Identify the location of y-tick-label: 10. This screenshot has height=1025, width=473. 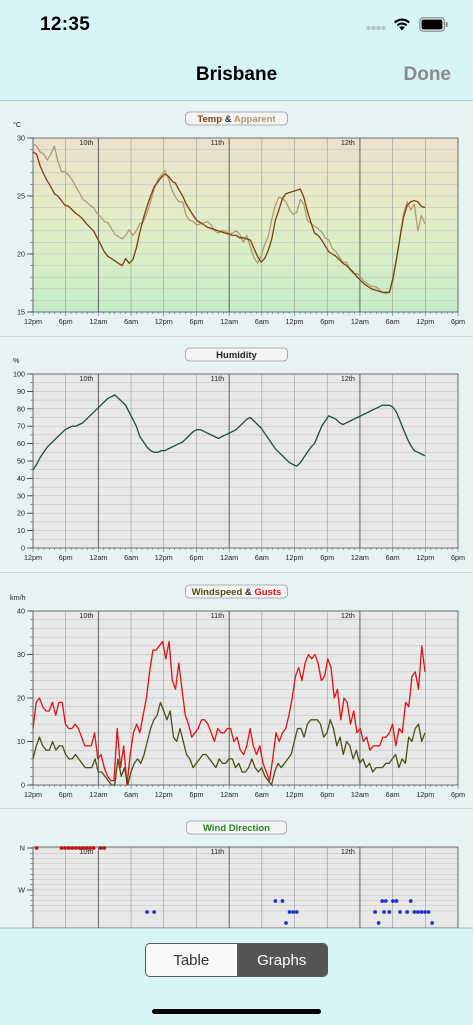
(21, 530).